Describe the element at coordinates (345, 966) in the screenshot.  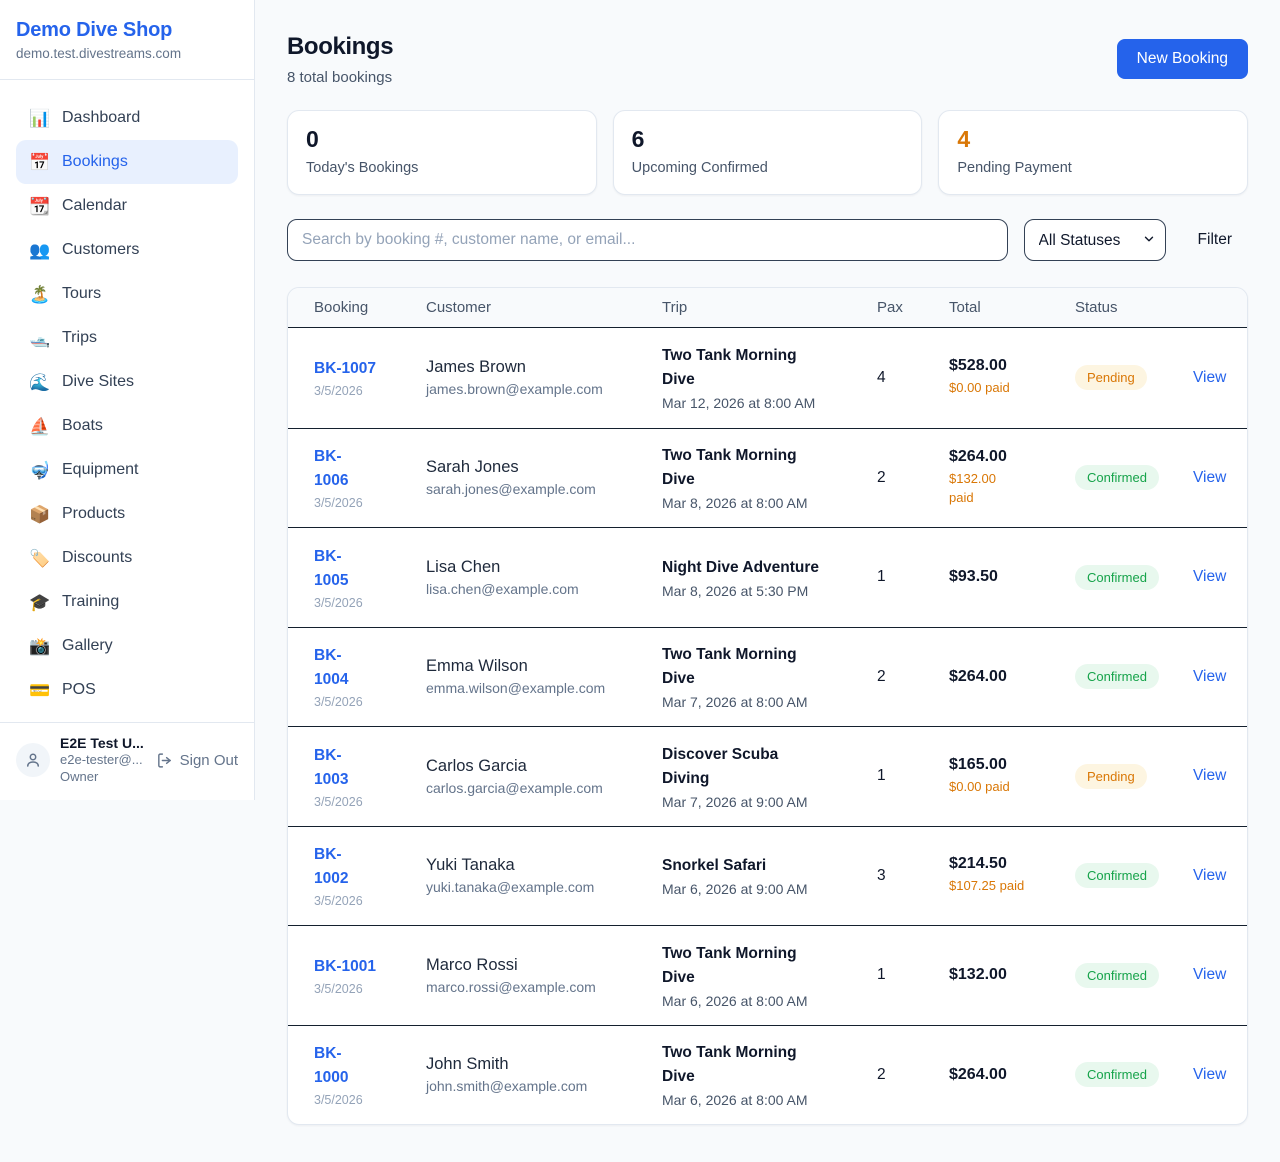
I see `booking-id-link: BK-1001` at that location.